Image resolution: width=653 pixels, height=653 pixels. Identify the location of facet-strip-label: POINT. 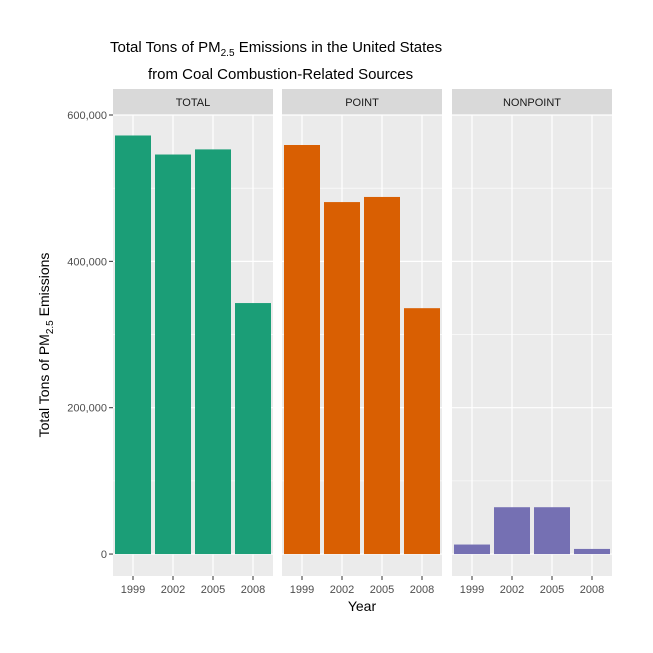
(362, 103).